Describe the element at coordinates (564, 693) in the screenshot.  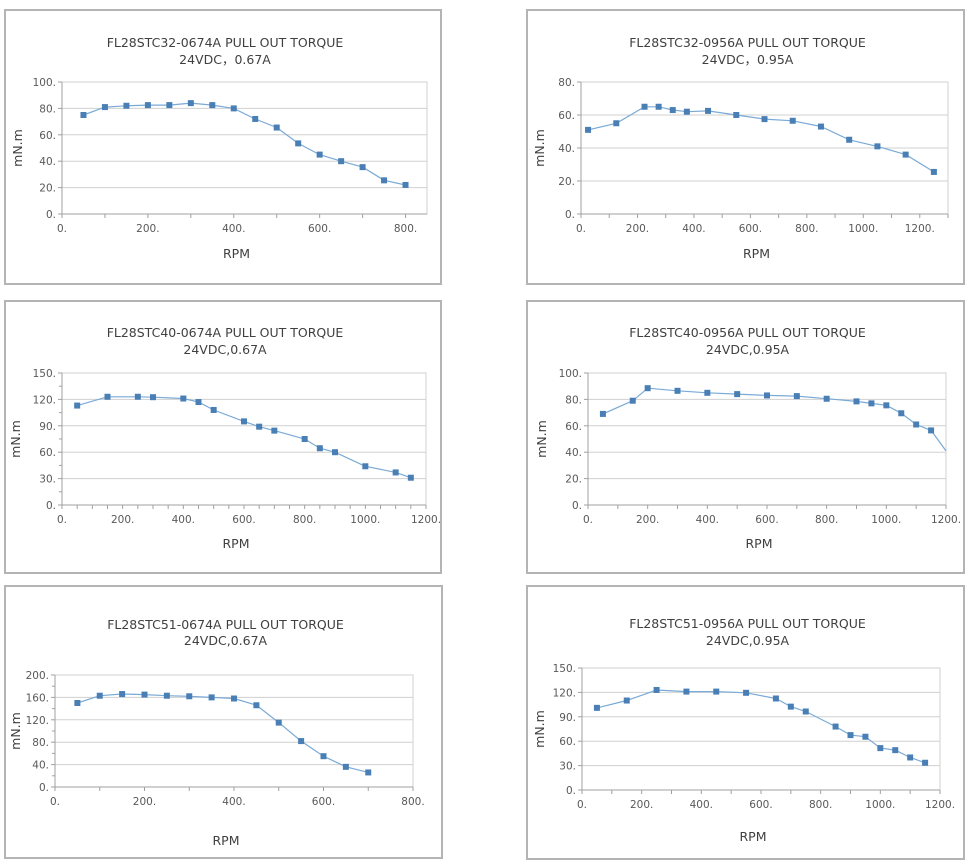
I see `y-tick-label: 120.` at that location.